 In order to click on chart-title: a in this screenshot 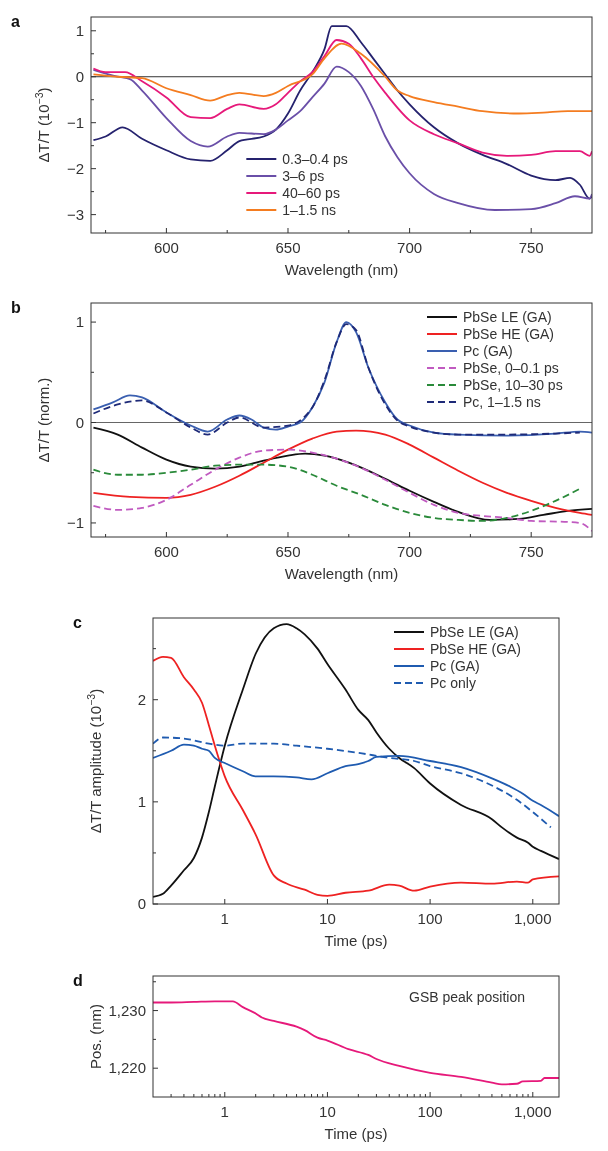, I will do `click(15, 21)`.